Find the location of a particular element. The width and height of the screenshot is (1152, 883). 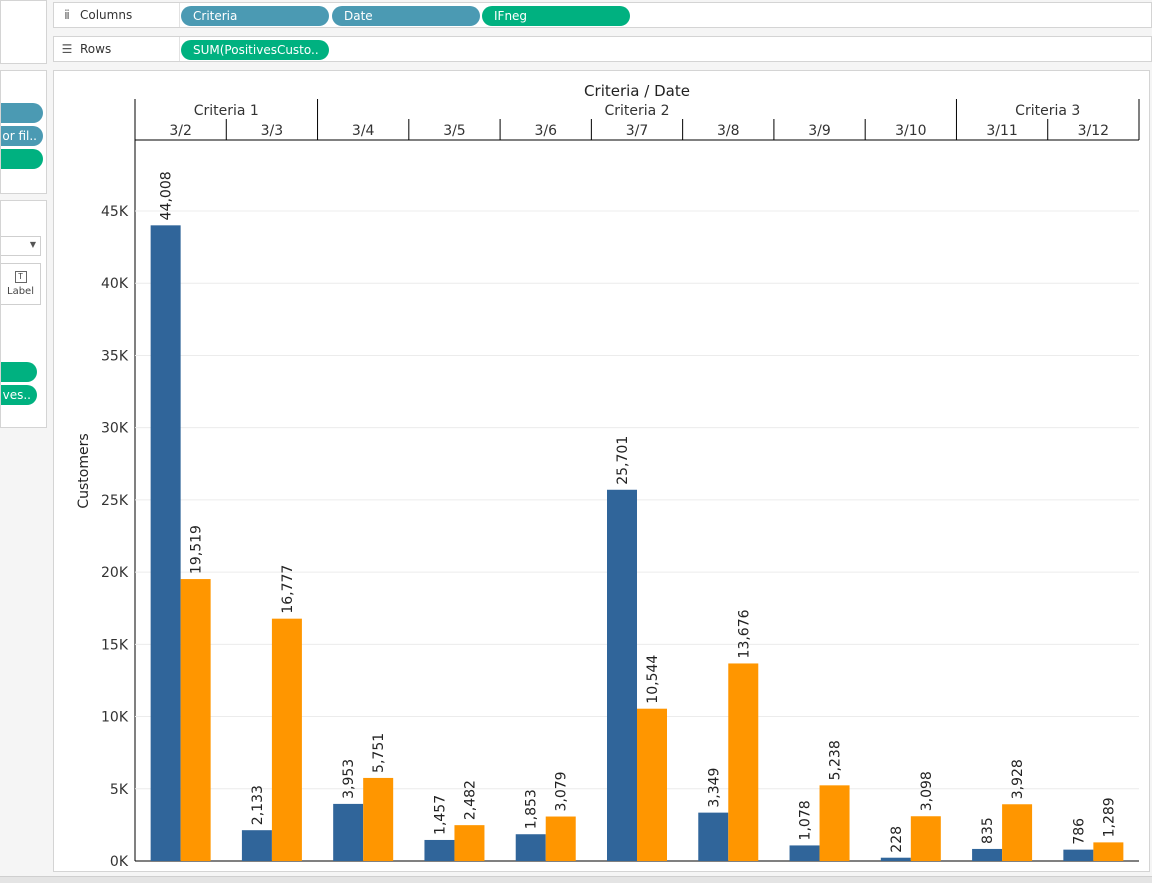

columns-shelf-label: ⅱ Columns is located at coordinates (96, 15).